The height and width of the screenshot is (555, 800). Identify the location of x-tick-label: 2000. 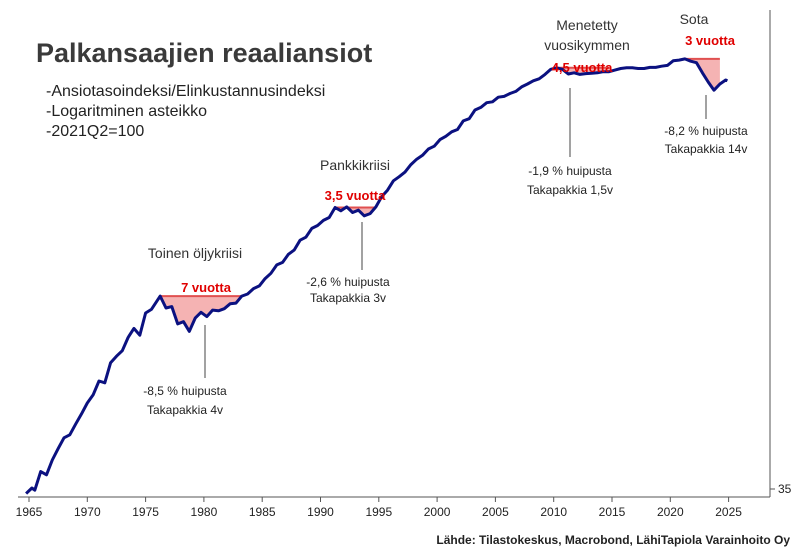
(437, 512).